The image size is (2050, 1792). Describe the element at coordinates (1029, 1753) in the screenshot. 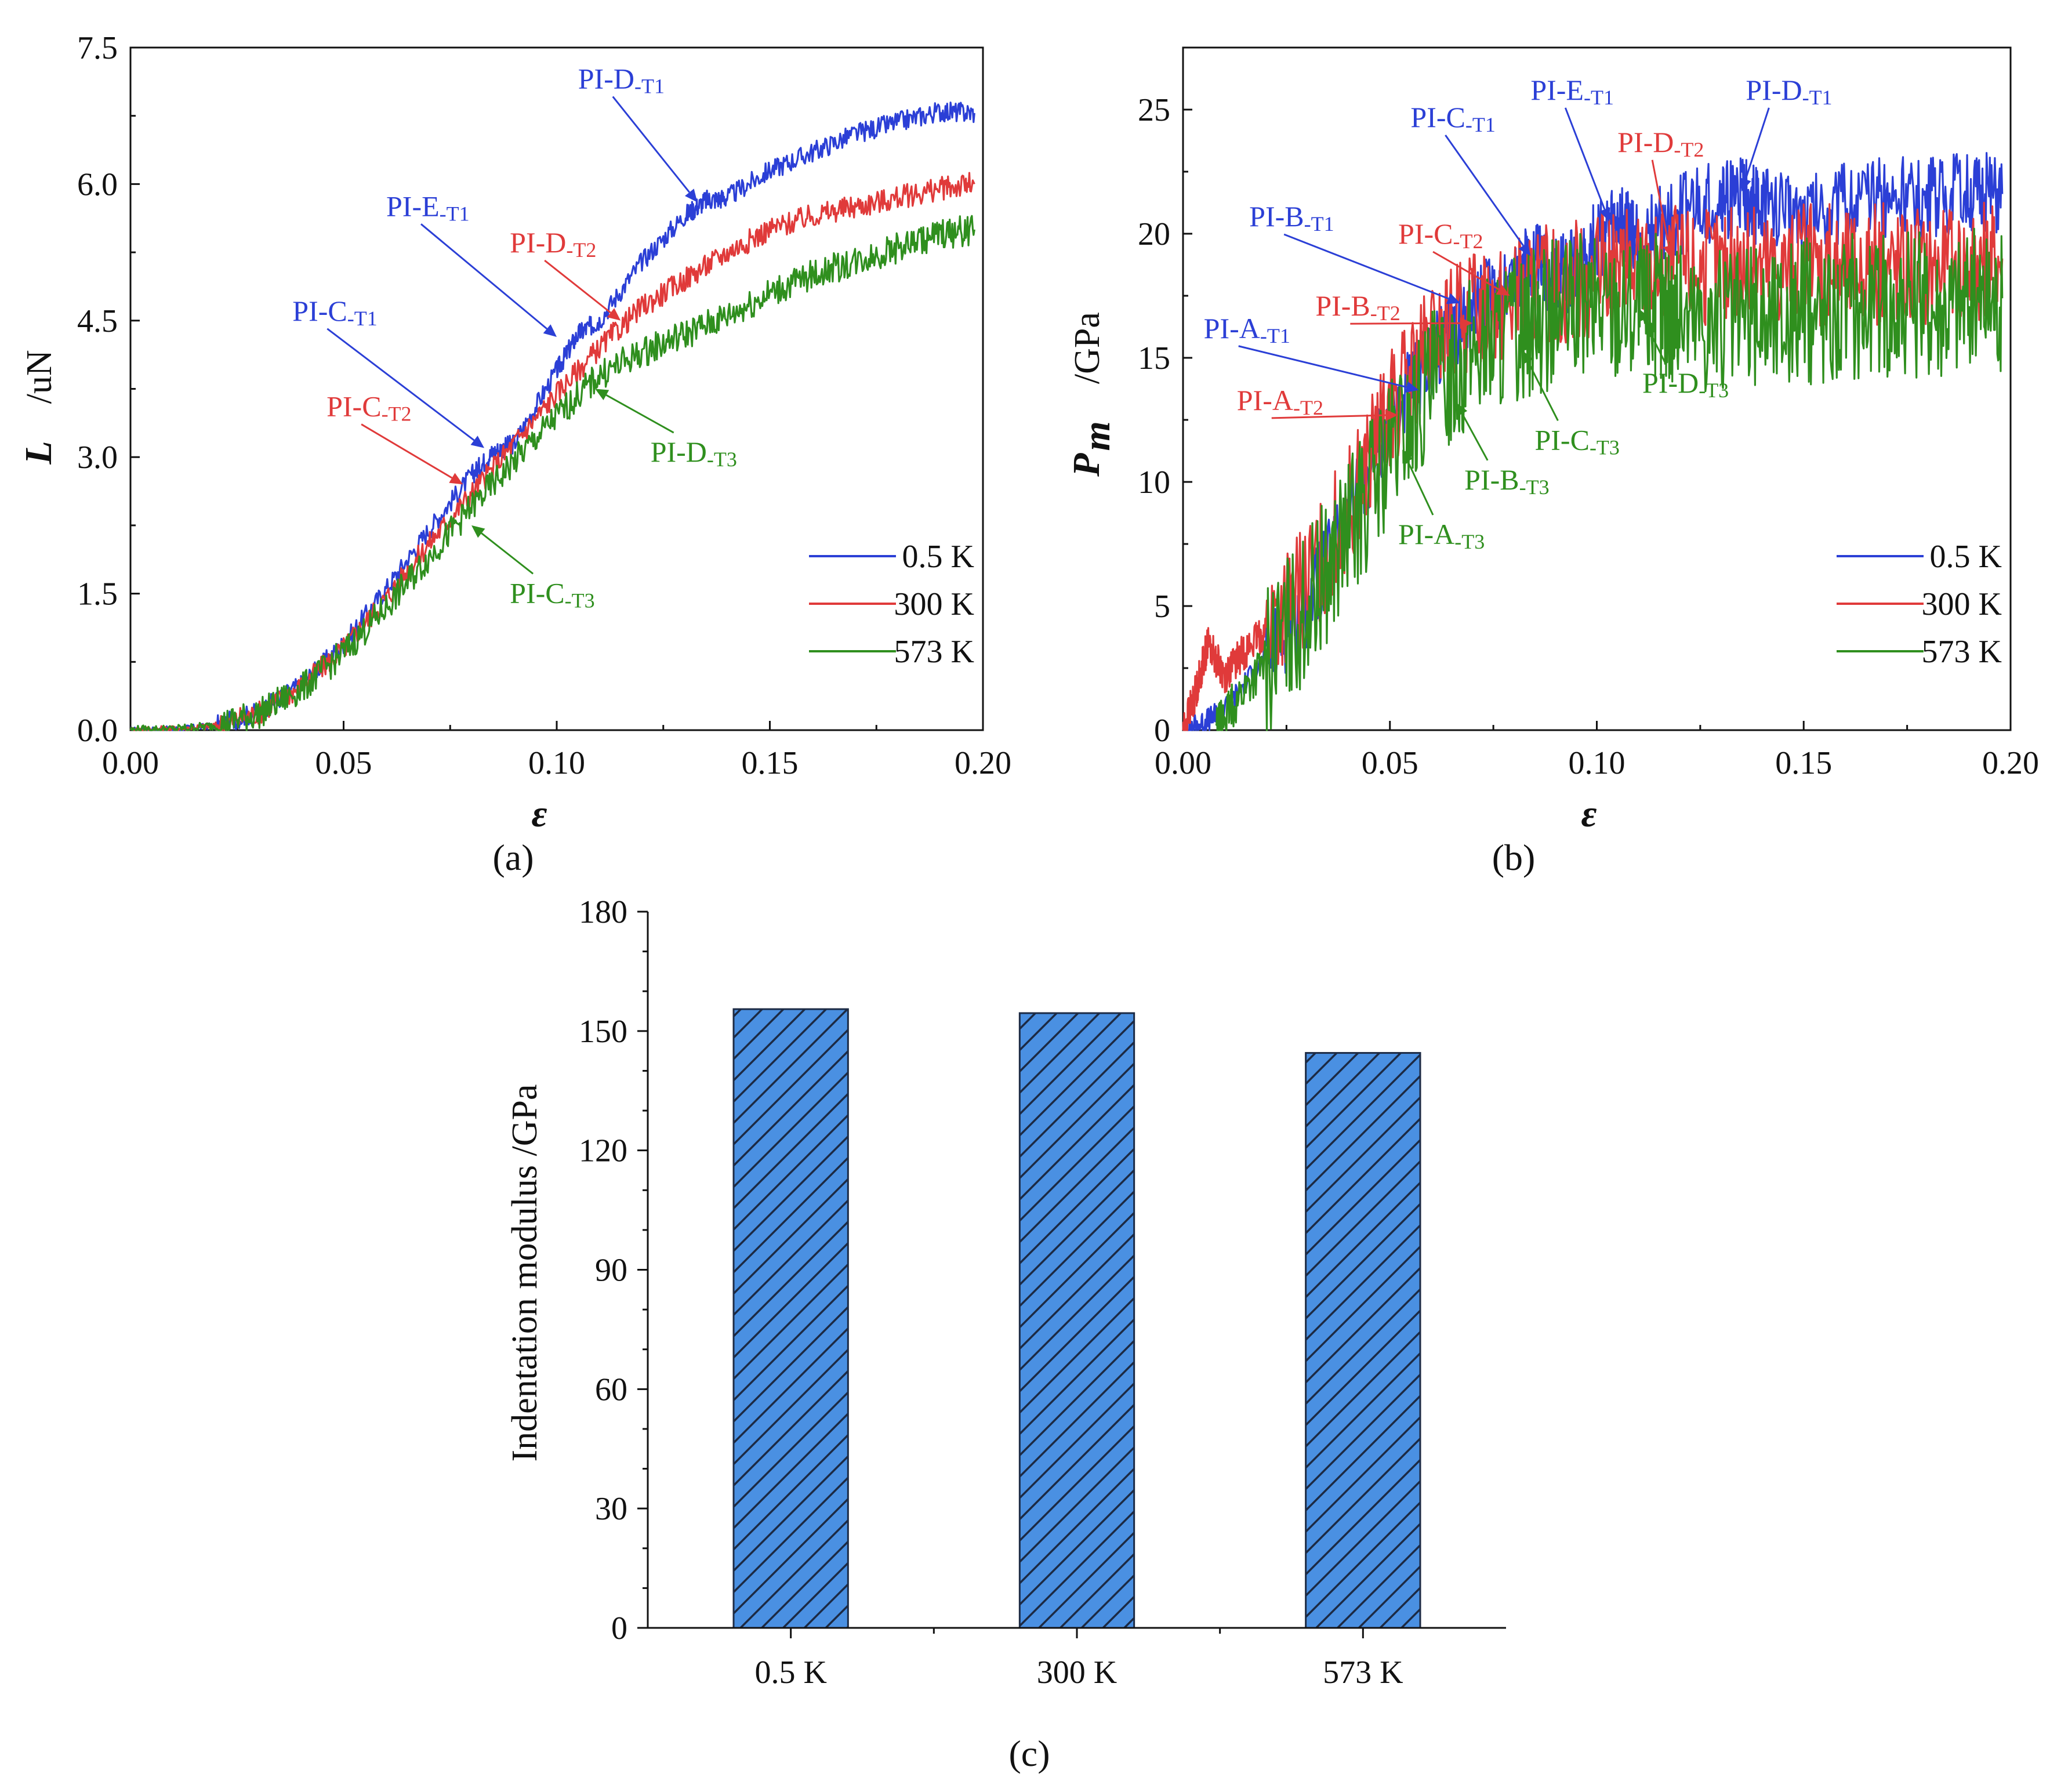

I see `panel-label-c: (c)` at that location.